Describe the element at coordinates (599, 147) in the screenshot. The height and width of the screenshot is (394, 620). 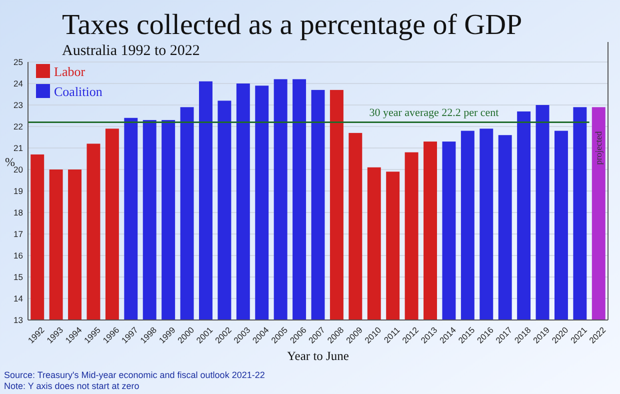
I see `annotation: projected` at that location.